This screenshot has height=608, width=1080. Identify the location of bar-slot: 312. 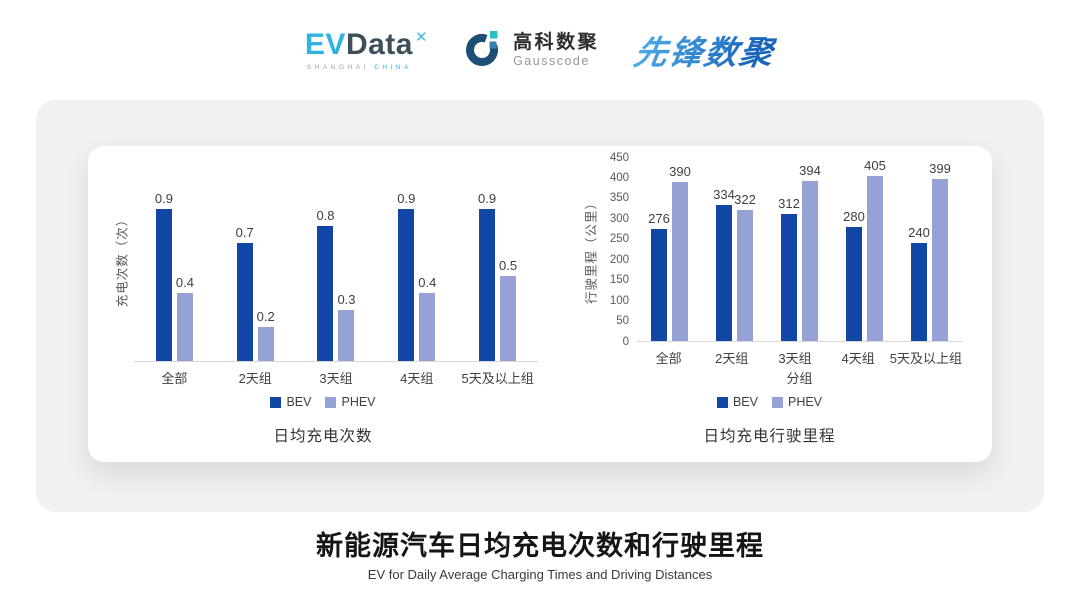
(789, 268).